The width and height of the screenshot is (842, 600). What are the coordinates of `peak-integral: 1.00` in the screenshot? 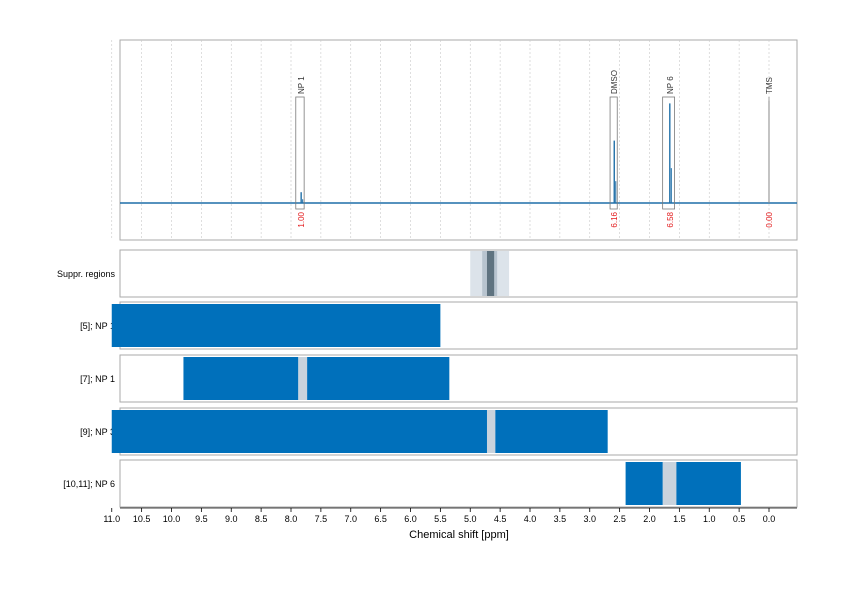 It's located at (301, 219).